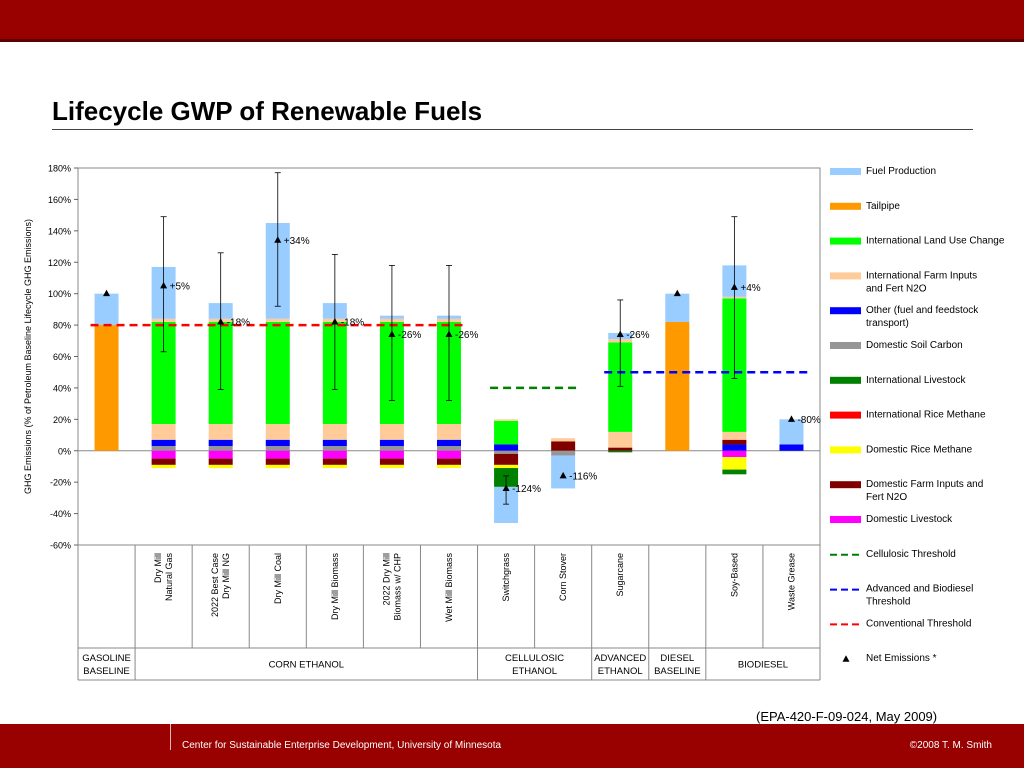 The image size is (1024, 768). Describe the element at coordinates (62, 388) in the screenshot. I see `y-tick-label: 40%` at that location.